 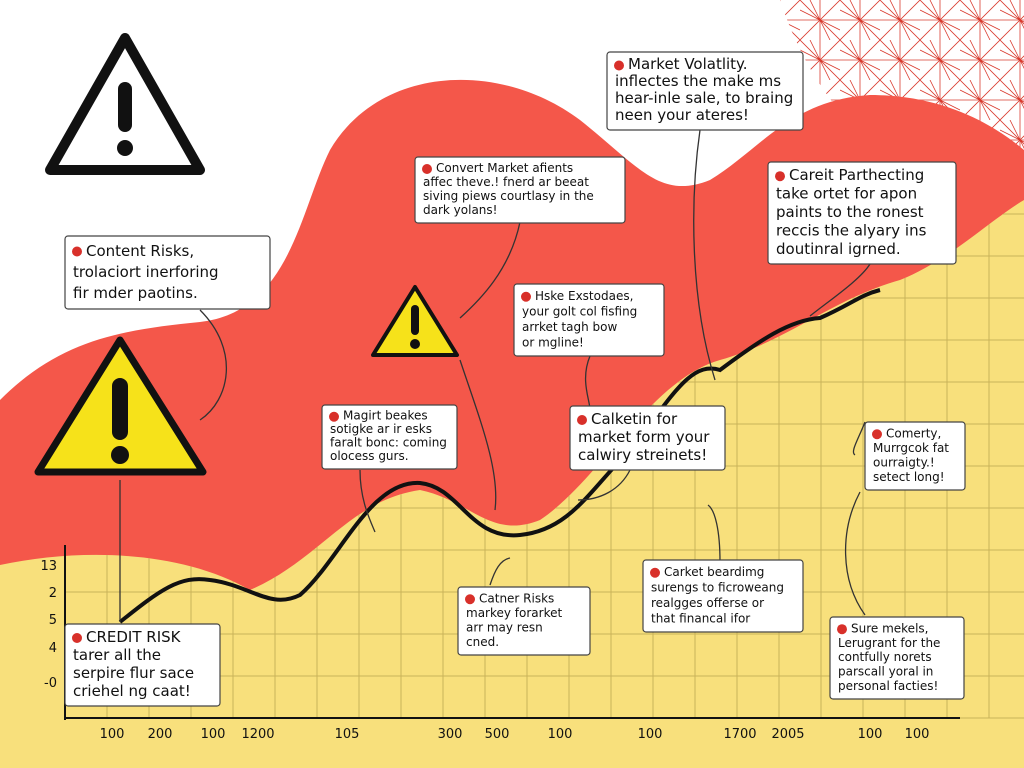 I want to click on y-axis-label: 13, so click(x=48, y=566).